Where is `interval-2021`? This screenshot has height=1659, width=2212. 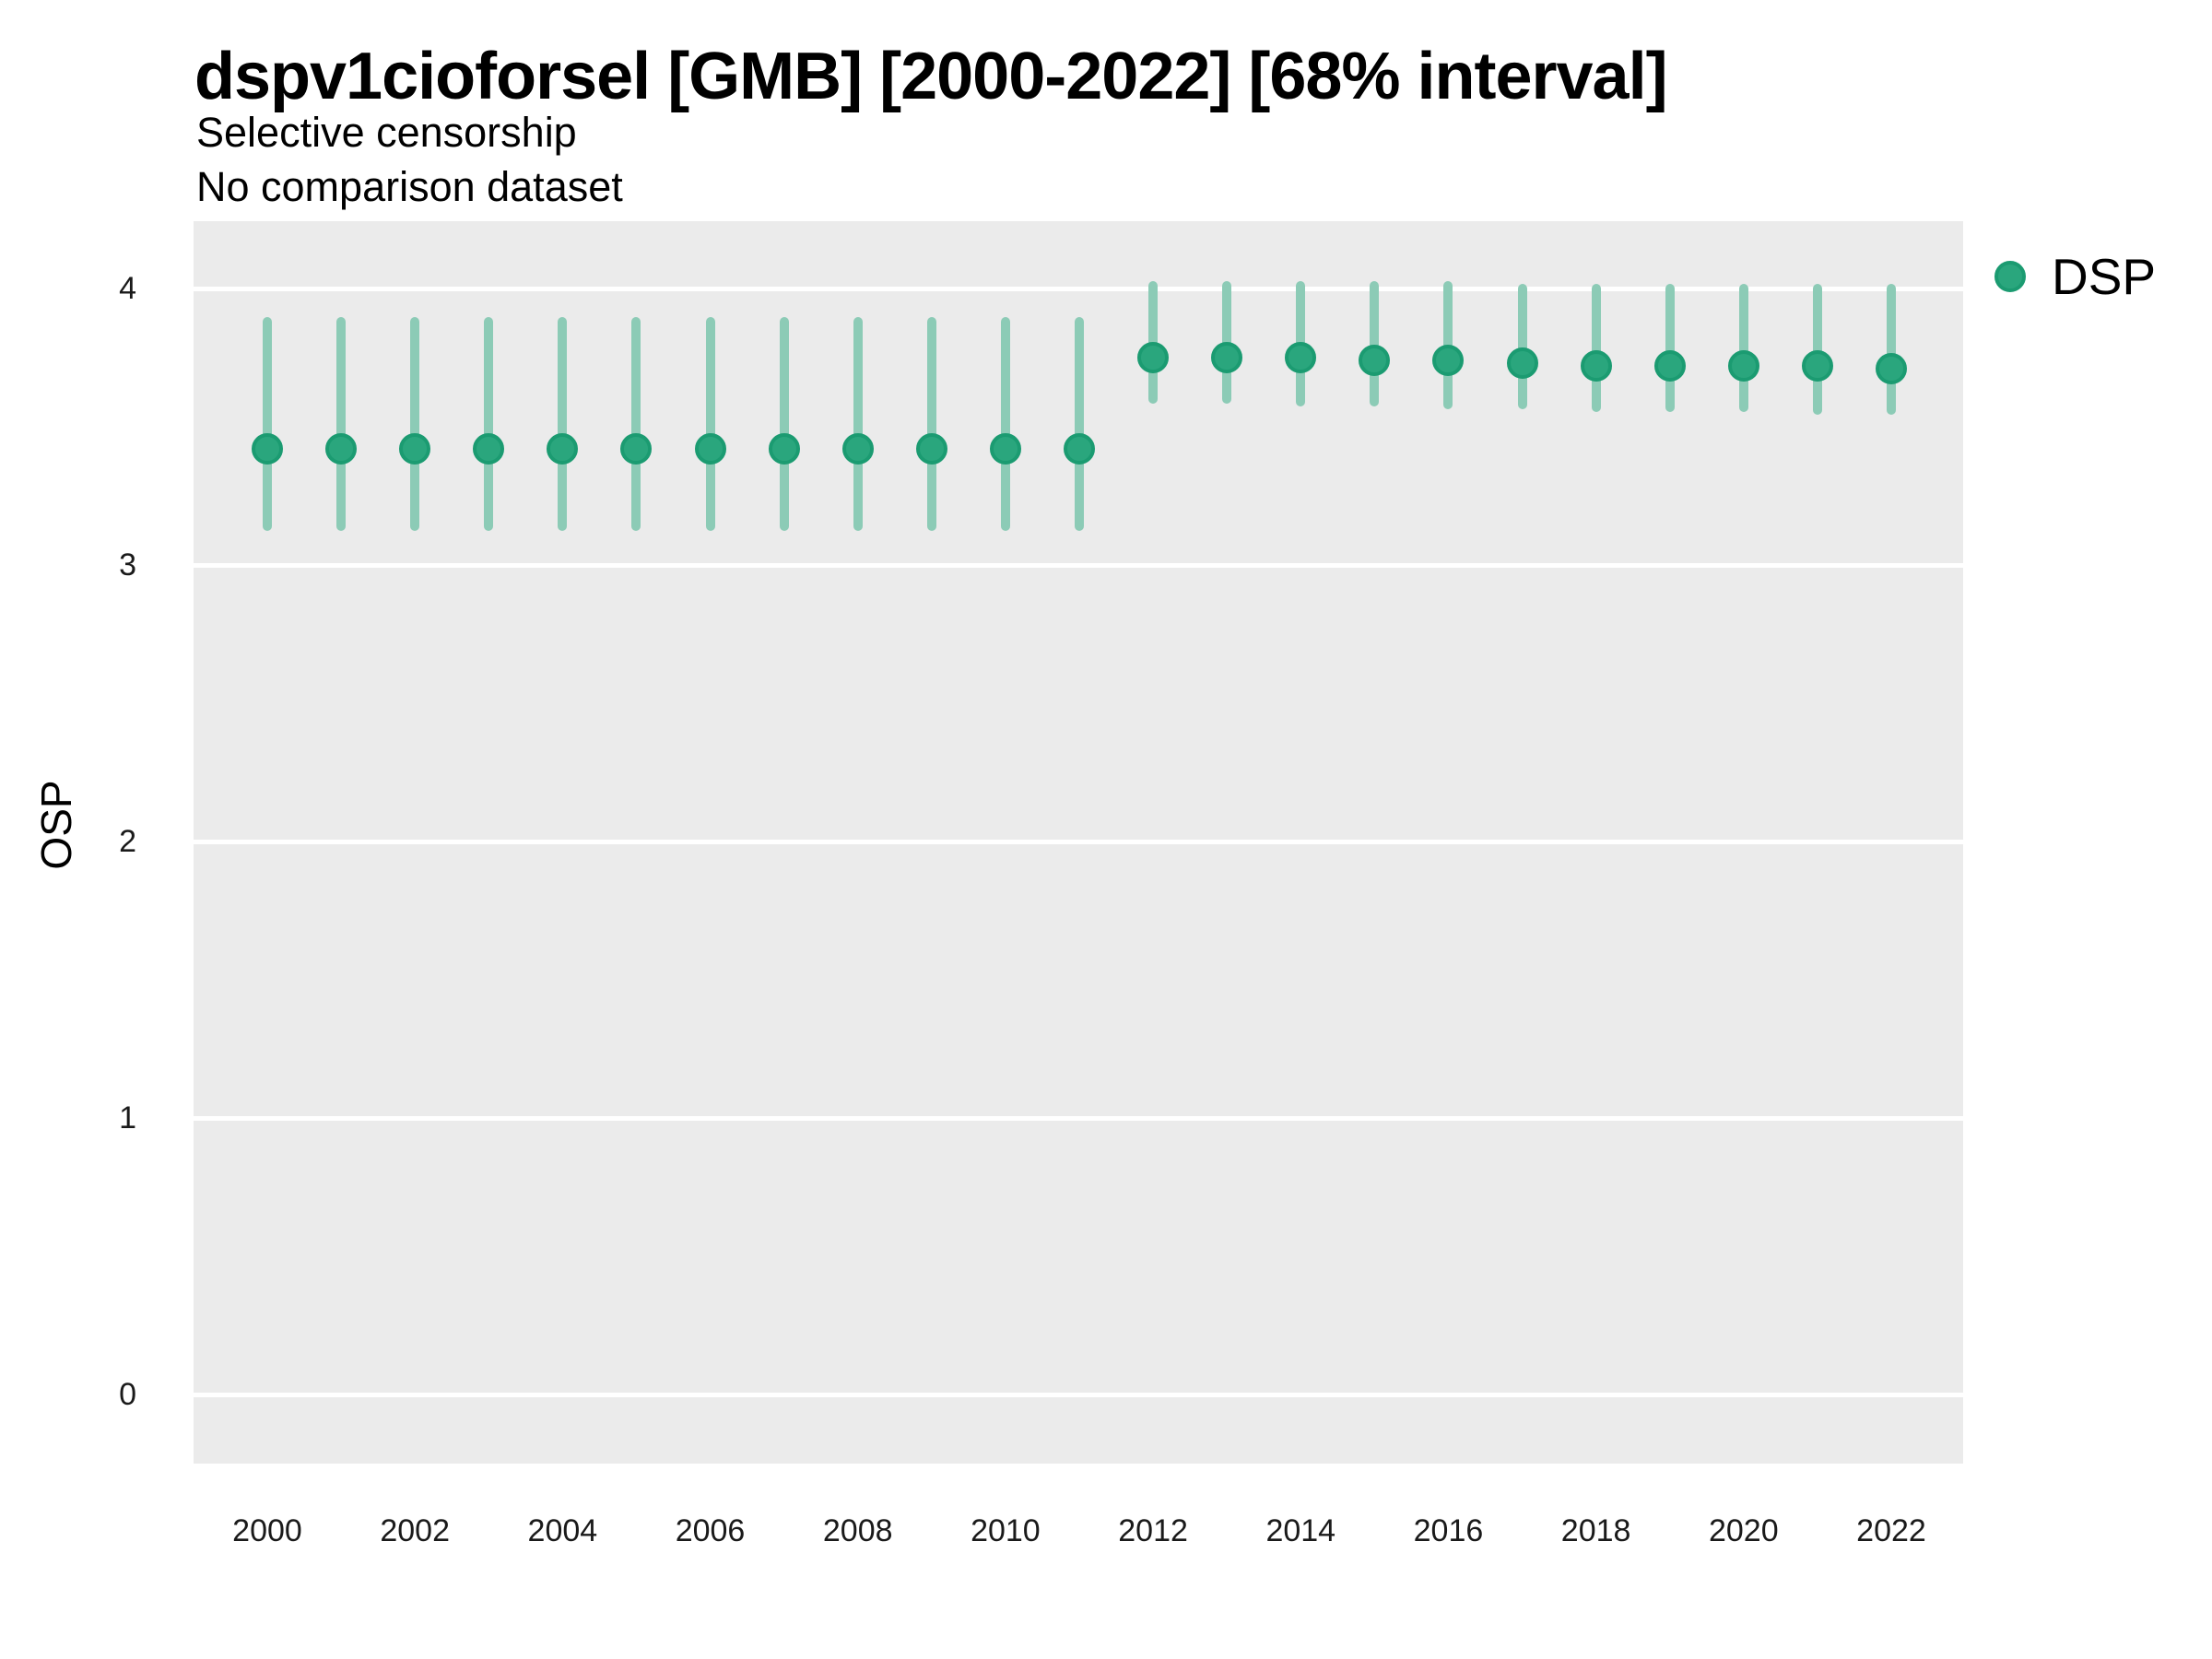 interval-2021 is located at coordinates (1817, 349).